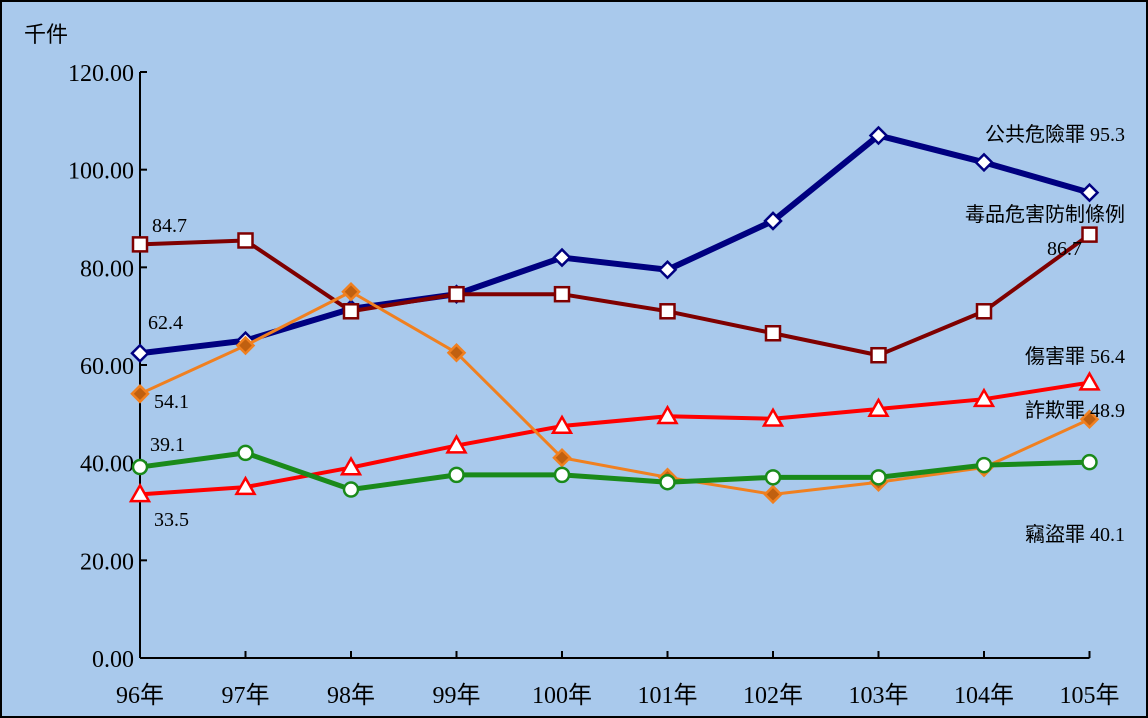  I want to click on x-tick-label: 99年, so click(457, 695).